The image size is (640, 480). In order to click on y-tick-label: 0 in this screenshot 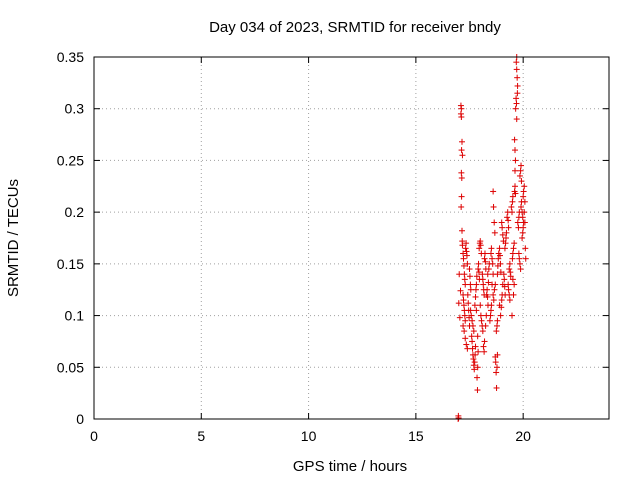, I will do `click(80, 419)`.